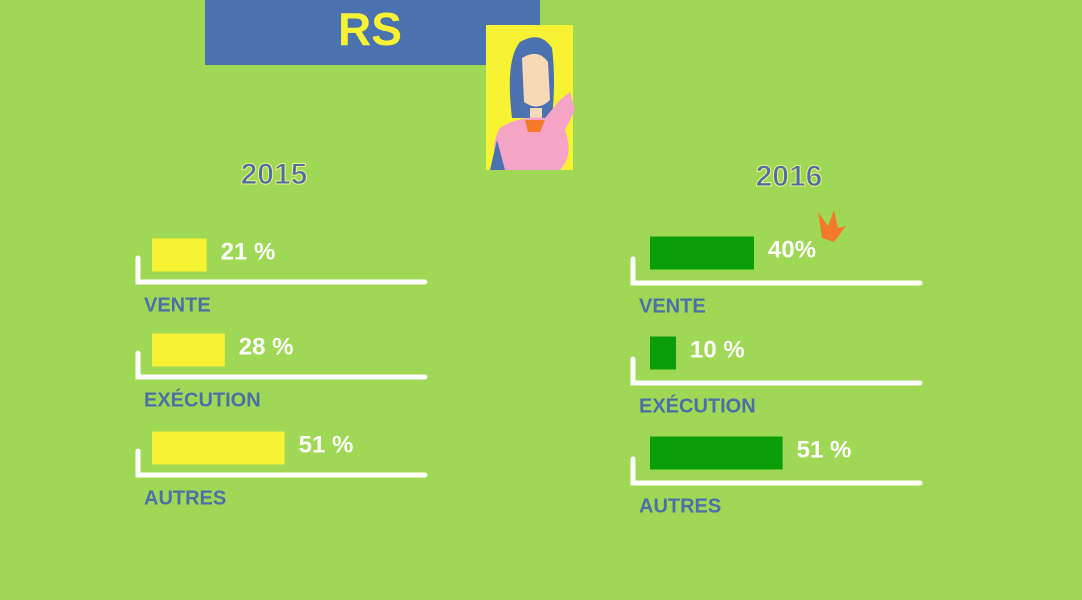  I want to click on value-label: 40%, so click(792, 249).